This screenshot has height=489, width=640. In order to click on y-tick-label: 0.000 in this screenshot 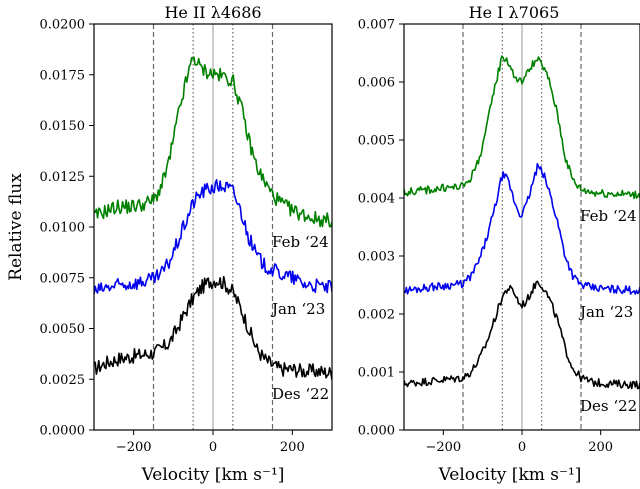, I will do `click(376, 431)`.